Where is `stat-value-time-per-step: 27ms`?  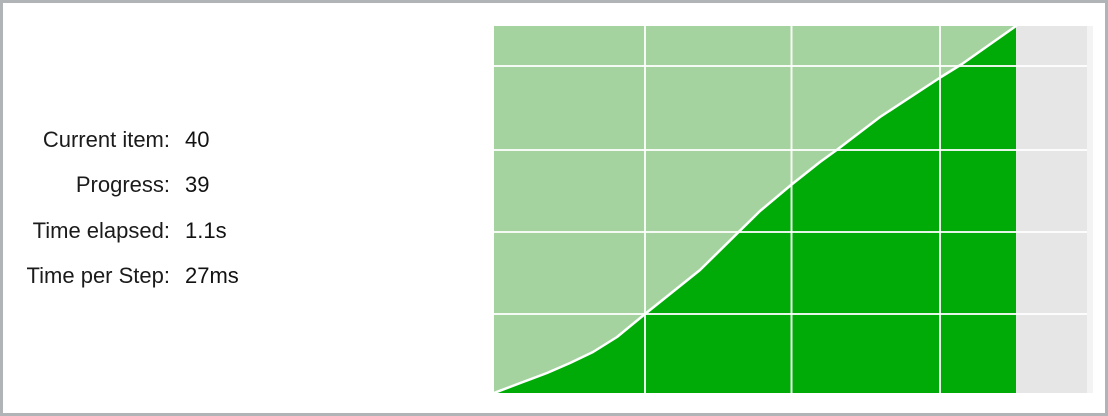
stat-value-time-per-step: 27ms is located at coordinates (212, 276).